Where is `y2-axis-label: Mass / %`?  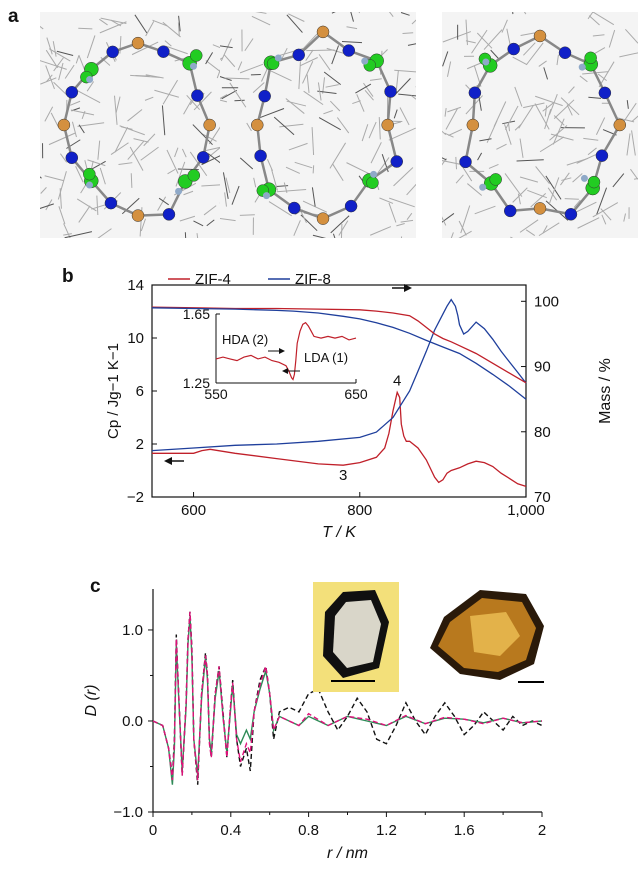
y2-axis-label: Mass / % is located at coordinates (605, 391).